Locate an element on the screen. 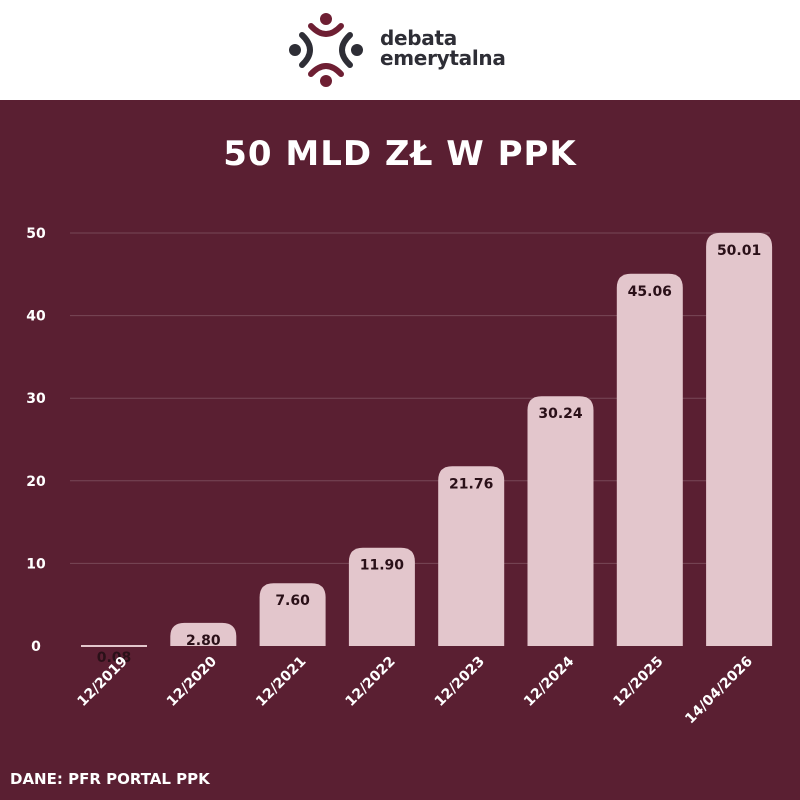  x-tick-label: 12/2020 is located at coordinates (192, 681).